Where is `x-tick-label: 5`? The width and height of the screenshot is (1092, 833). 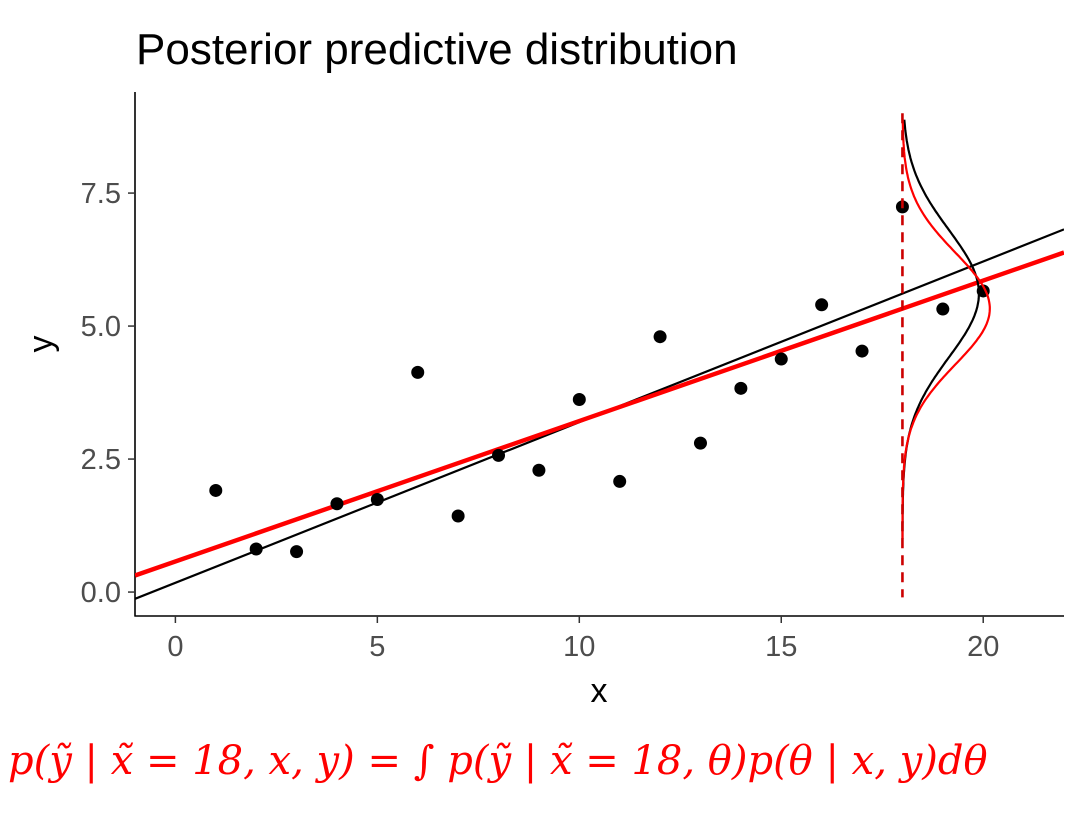 x-tick-label: 5 is located at coordinates (377, 647).